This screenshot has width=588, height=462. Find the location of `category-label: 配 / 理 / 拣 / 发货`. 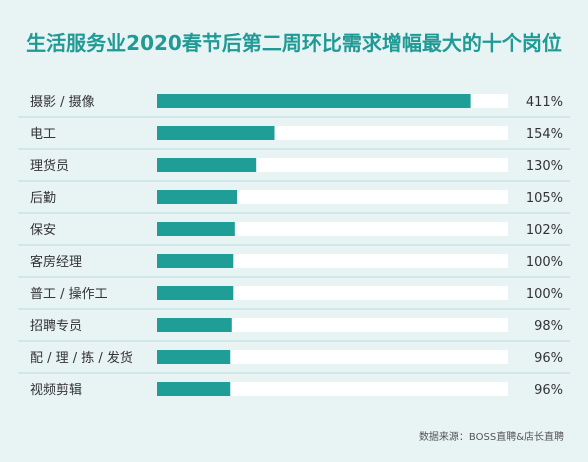

category-label: 配 / 理 / 拣 / 发货 is located at coordinates (81, 358).